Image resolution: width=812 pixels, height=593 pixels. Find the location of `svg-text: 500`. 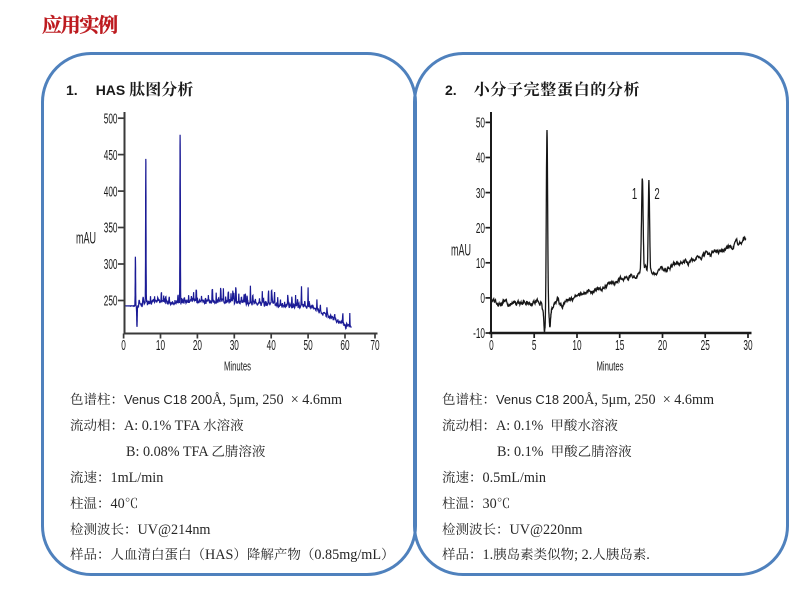

svg-text: 500 is located at coordinates (111, 118).